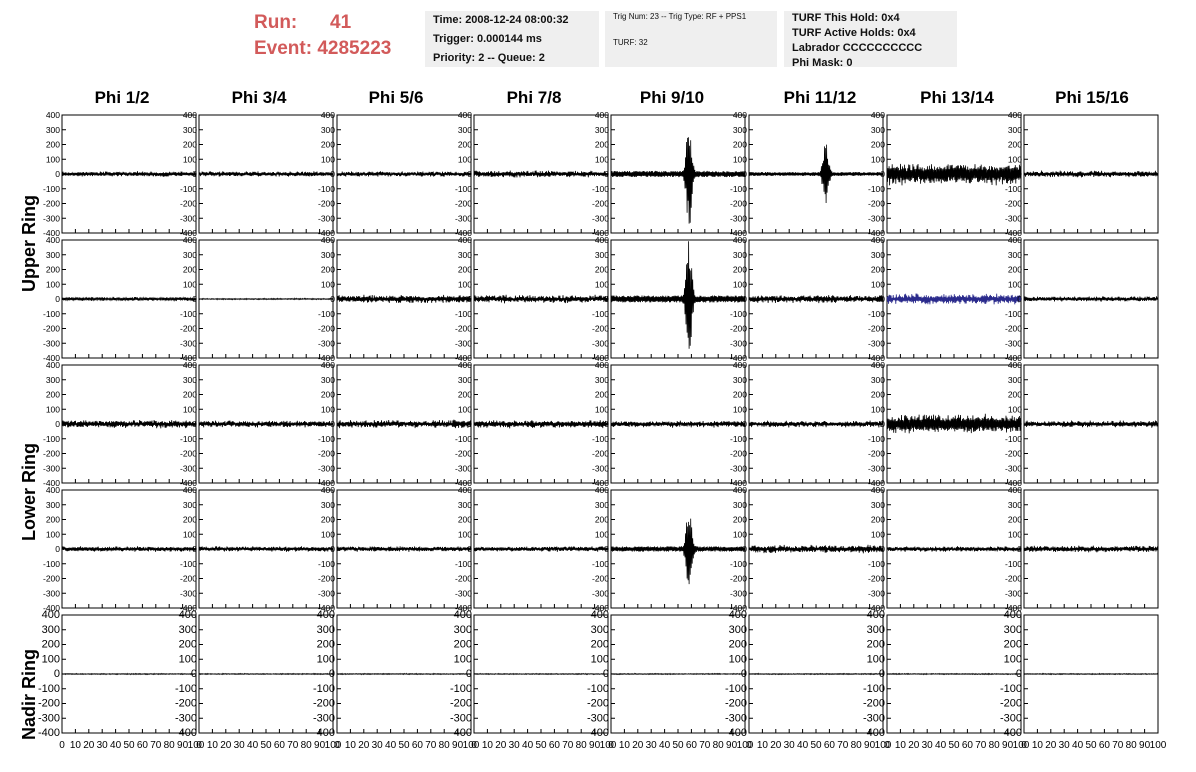 Image resolution: width=1196 pixels, height=772 pixels. What do you see at coordinates (391, 745) in the screenshot?
I see `x-tick-label: 40` at bounding box center [391, 745].